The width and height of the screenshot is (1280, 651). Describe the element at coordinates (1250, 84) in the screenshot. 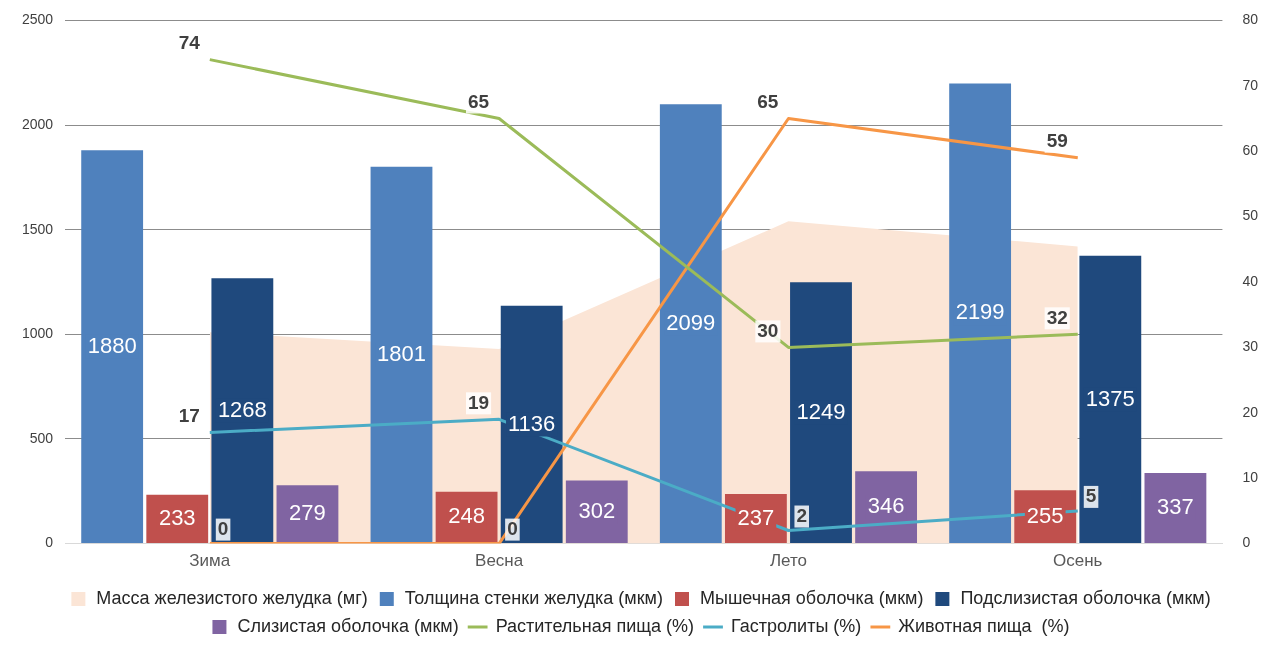

I see `y2-tick-label: 70` at that location.